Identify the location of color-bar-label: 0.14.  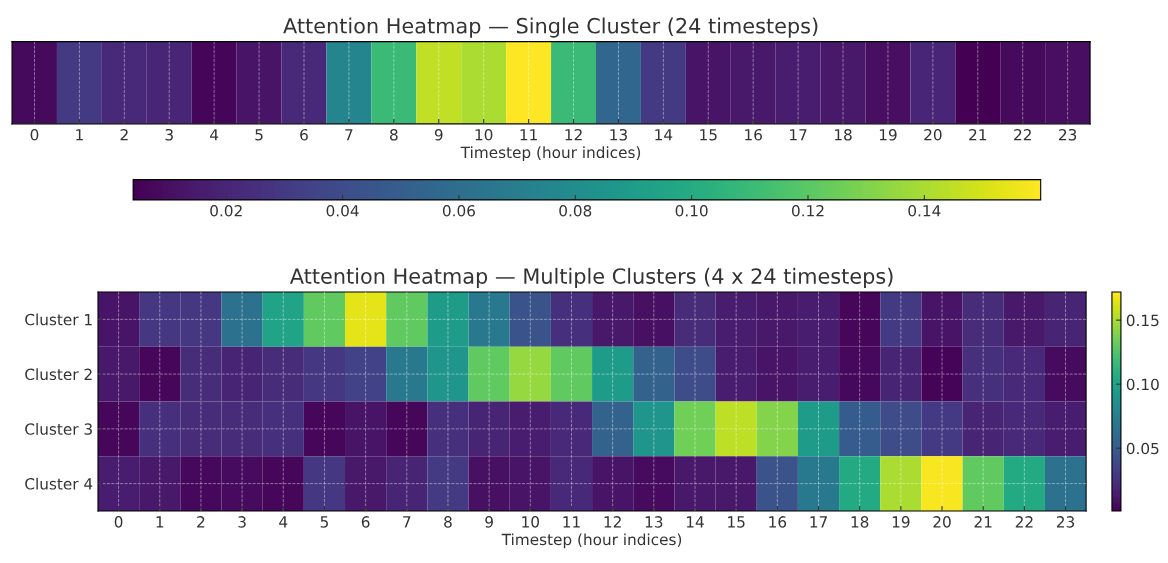
(924, 211).